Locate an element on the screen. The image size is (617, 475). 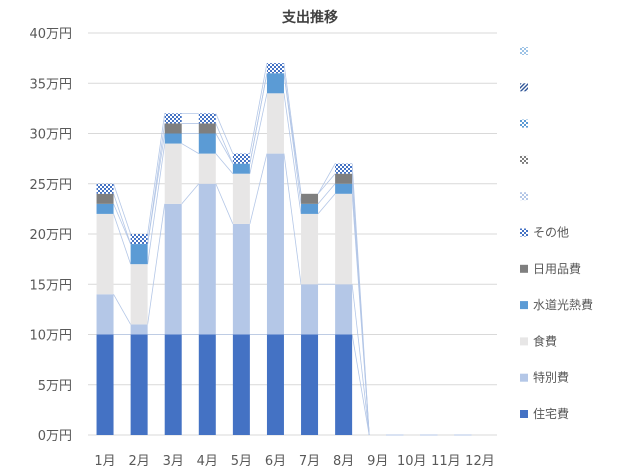
bar-segment-住宅費-3月 is located at coordinates (173, 384).